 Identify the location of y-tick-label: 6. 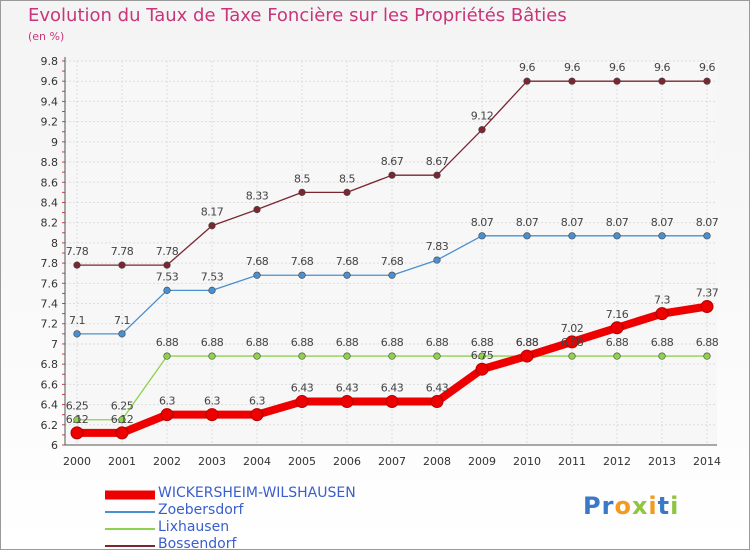
(54, 445).